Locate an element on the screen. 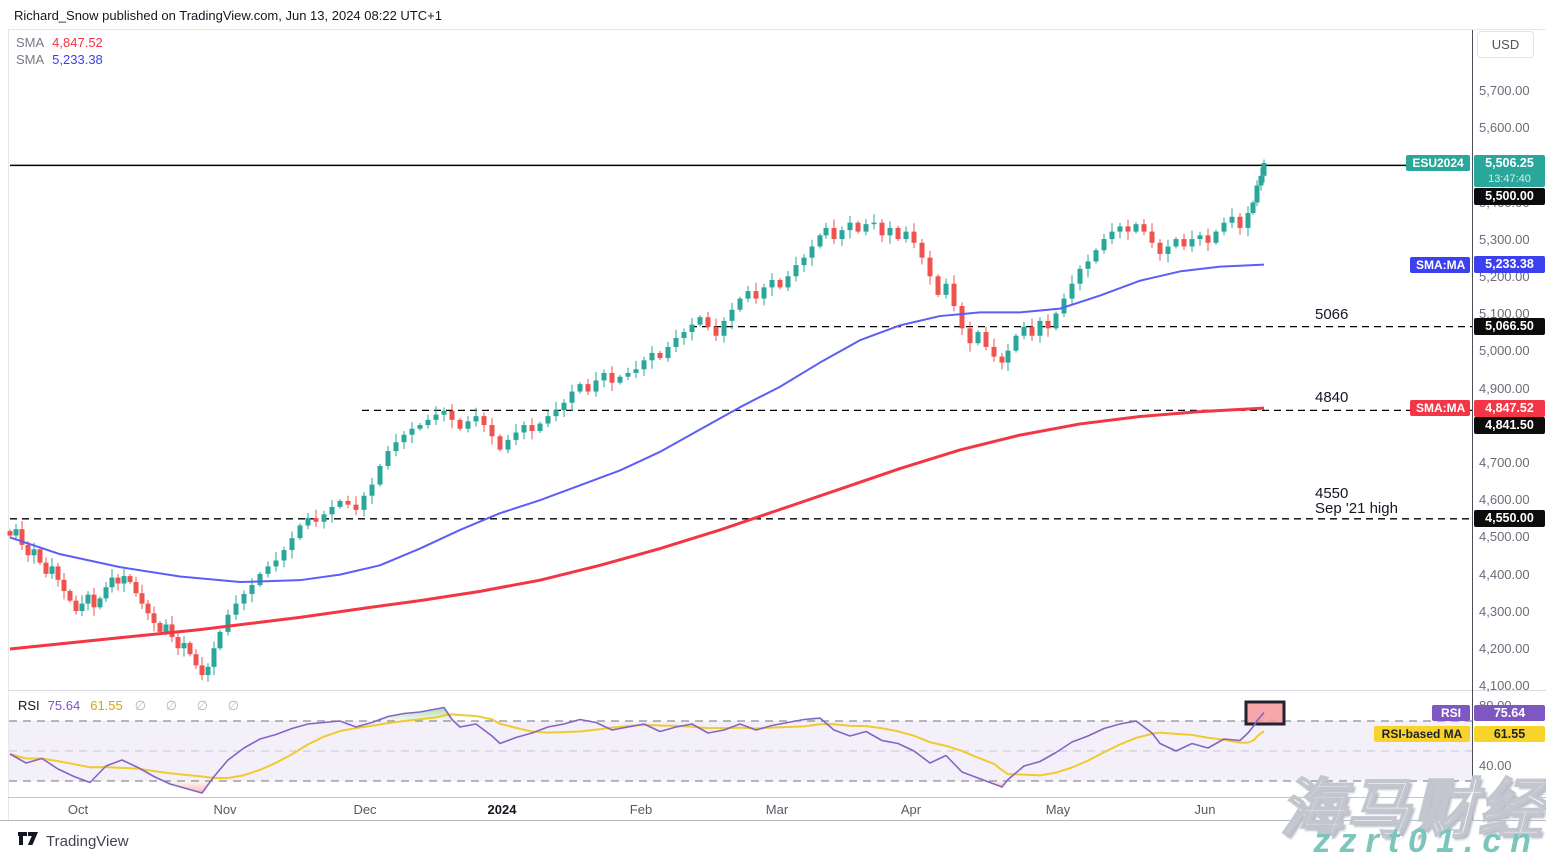  price-tick: 5,100.00 is located at coordinates (1504, 314).